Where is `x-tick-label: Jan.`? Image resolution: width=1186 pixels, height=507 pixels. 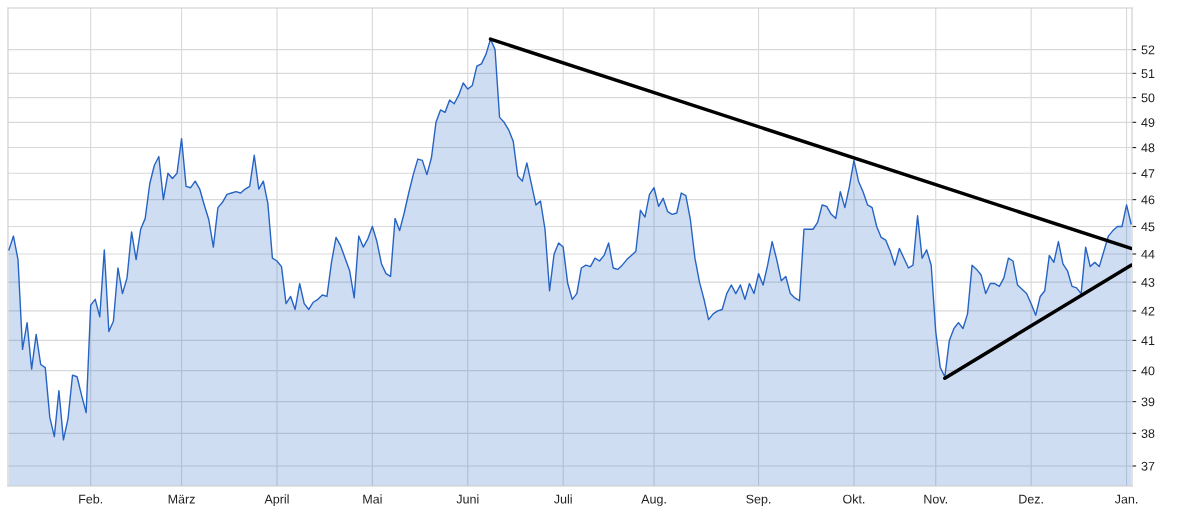
x-tick-label: Jan. is located at coordinates (1126, 499).